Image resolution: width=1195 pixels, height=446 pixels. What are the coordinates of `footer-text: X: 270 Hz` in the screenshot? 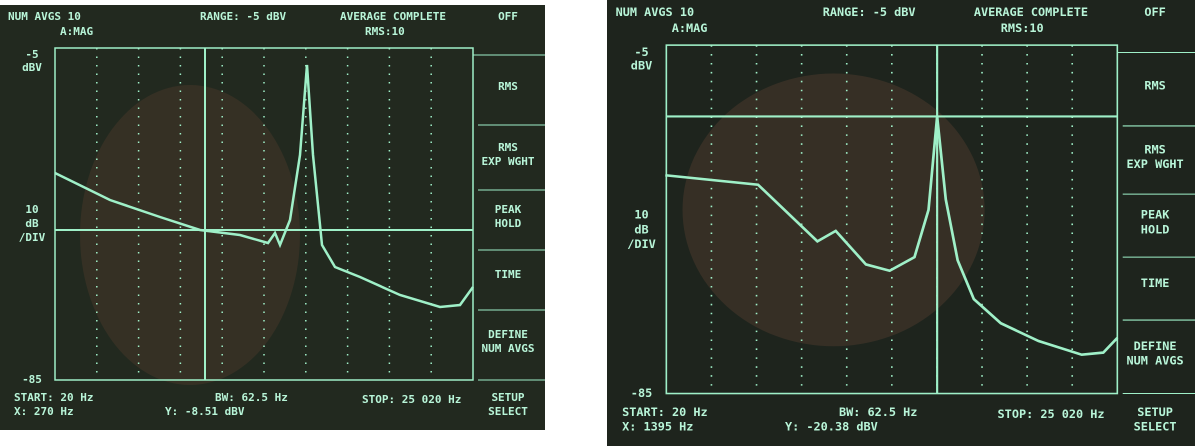 It's located at (44, 411).